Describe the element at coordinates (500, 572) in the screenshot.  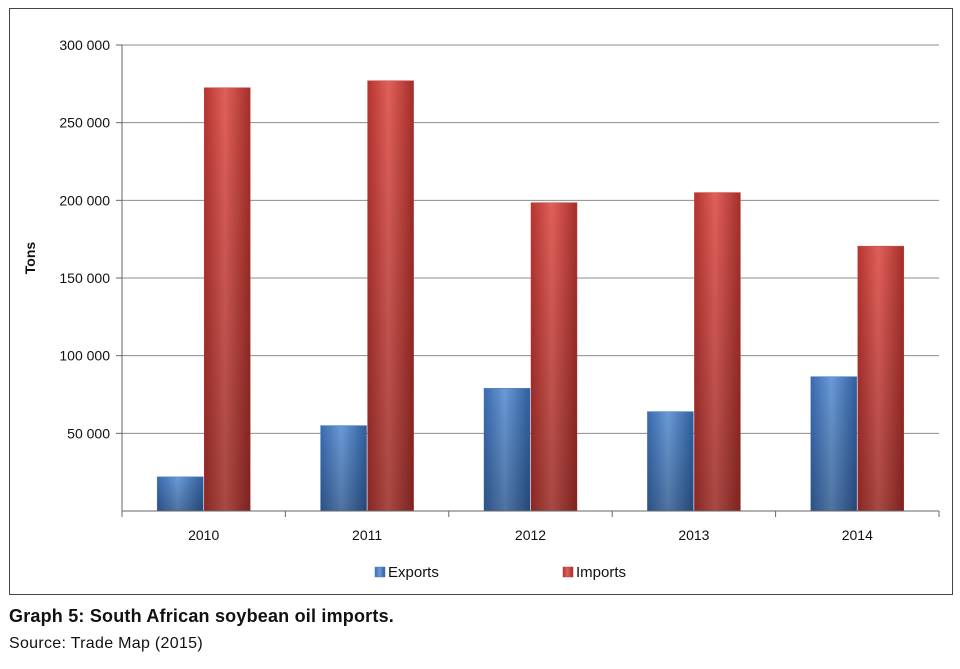
I see `legend: Exports Imports` at that location.